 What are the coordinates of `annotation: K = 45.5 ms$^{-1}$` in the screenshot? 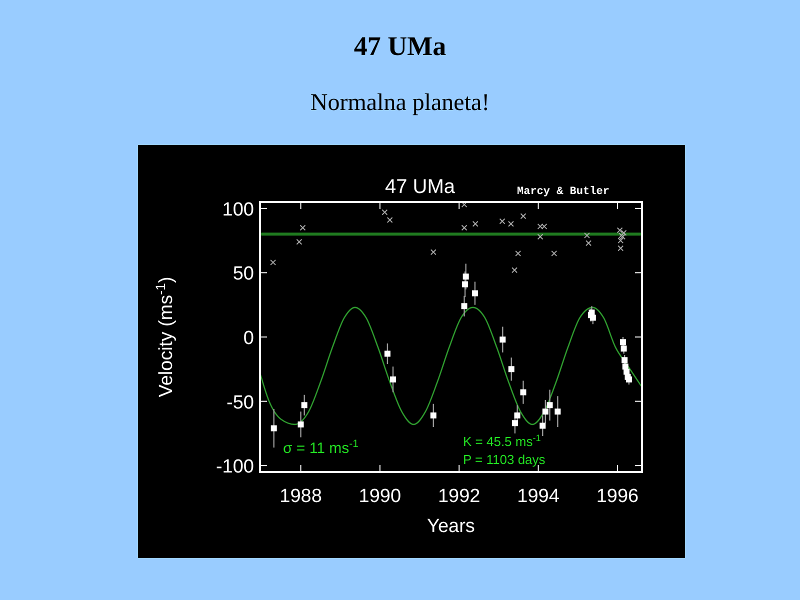 It's located at (502, 441).